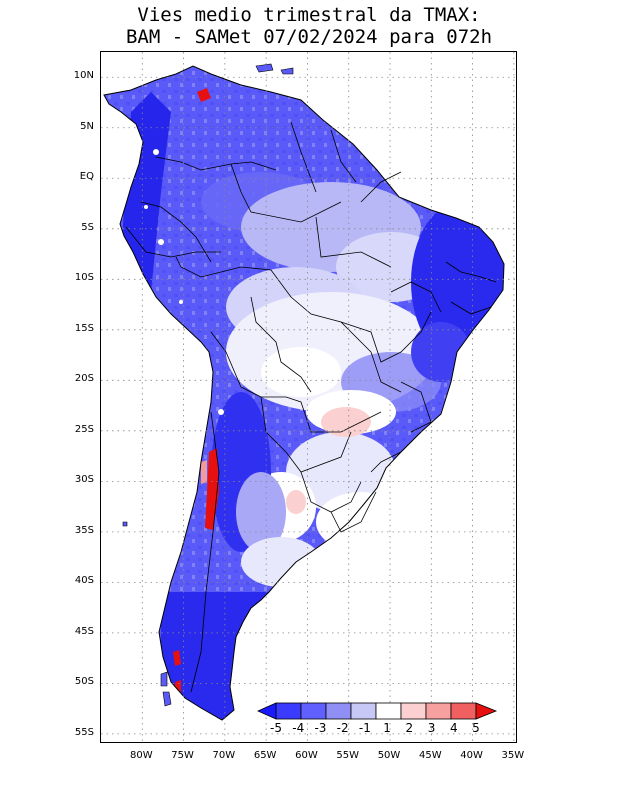 This screenshot has height=800, width=618. Describe the element at coordinates (84, 328) in the screenshot. I see `lat-tick-label: 15S` at that location.